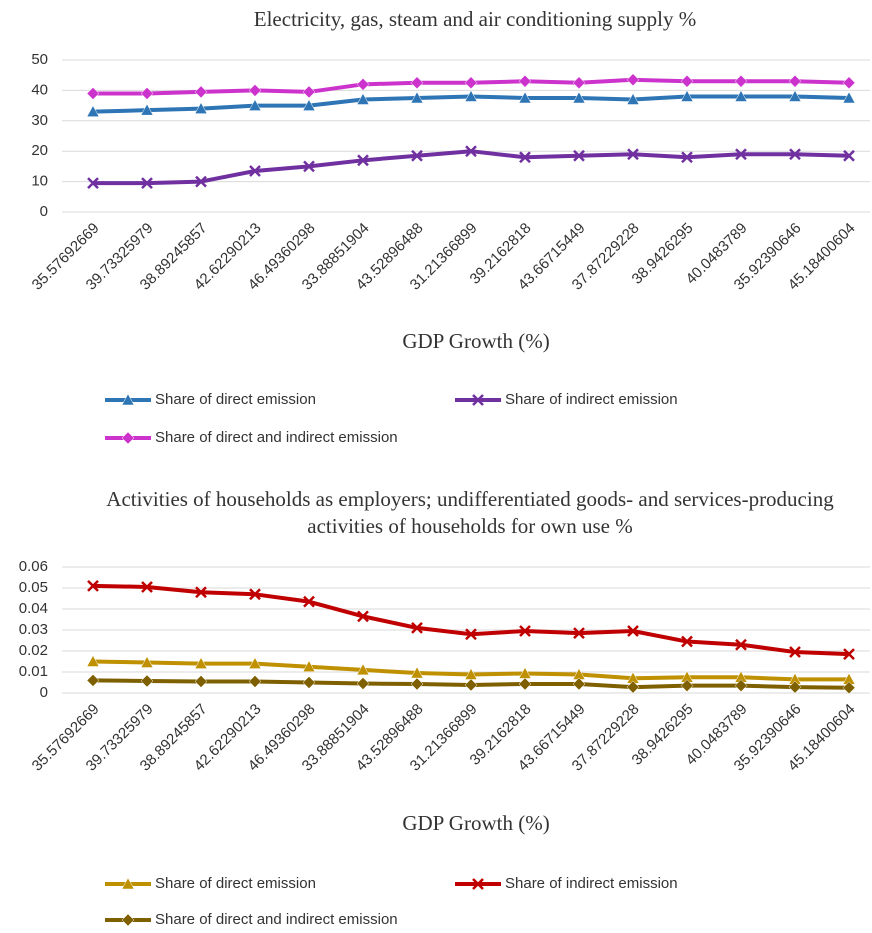 The height and width of the screenshot is (933, 872). What do you see at coordinates (471, 167) in the screenshot?
I see `series-line` at bounding box center [471, 167].